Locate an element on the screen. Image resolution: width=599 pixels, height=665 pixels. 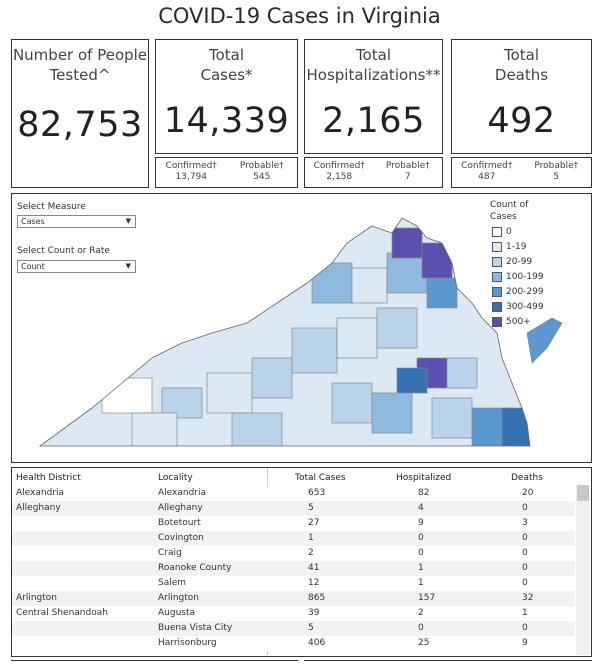
select-measure-label: Select Measure is located at coordinates (51, 207).